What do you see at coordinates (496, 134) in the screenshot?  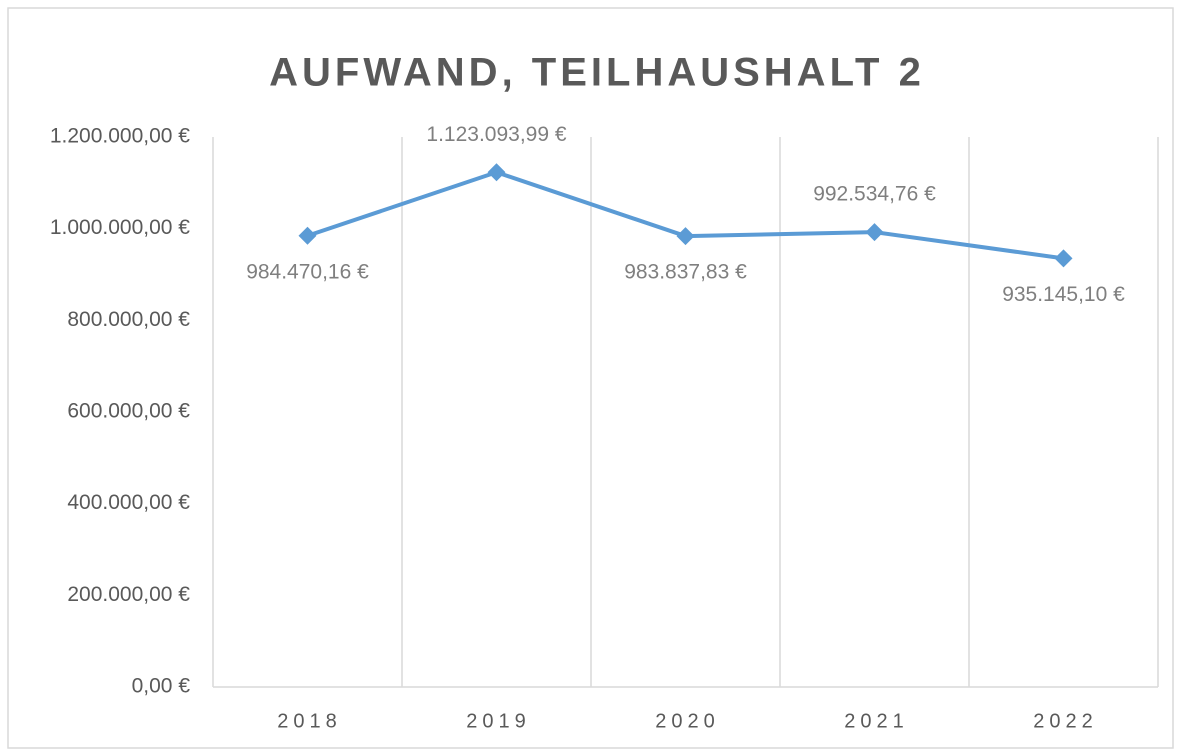 I see `data-label: 1.123.093,99 €` at bounding box center [496, 134].